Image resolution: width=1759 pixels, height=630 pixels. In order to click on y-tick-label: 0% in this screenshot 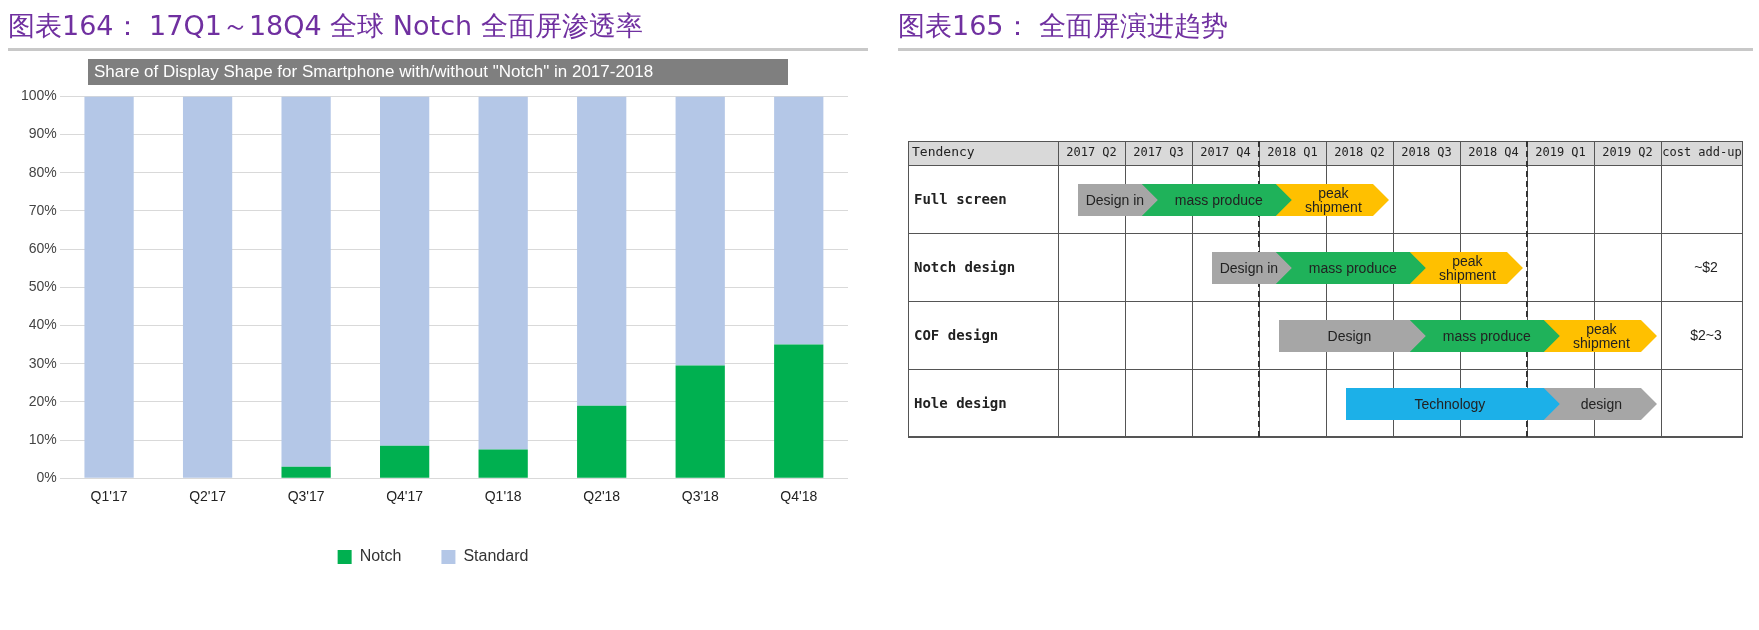, I will do `click(46, 477)`.